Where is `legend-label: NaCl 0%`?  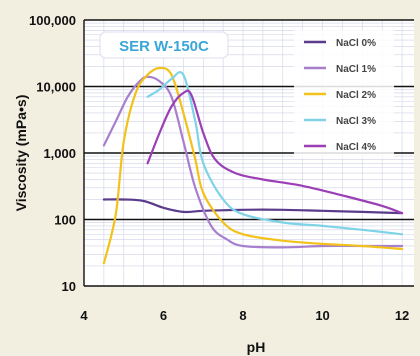 legend-label: NaCl 0% is located at coordinates (356, 43).